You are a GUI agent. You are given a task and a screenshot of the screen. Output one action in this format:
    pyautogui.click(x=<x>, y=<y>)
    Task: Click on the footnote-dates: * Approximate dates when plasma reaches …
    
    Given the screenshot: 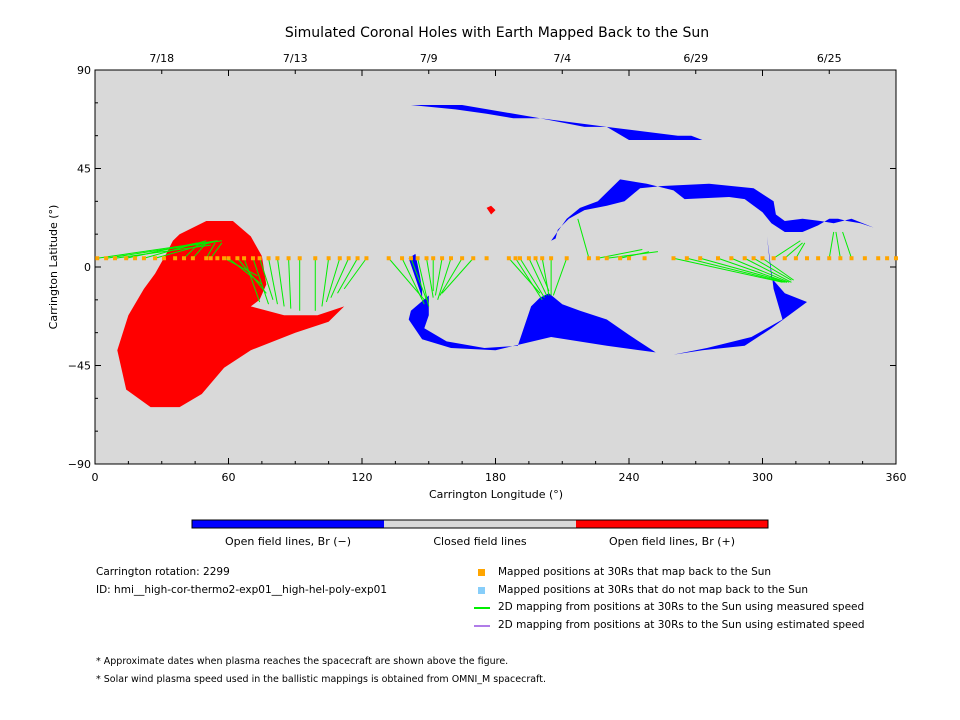 What is the action you would take?
    pyautogui.click(x=302, y=661)
    